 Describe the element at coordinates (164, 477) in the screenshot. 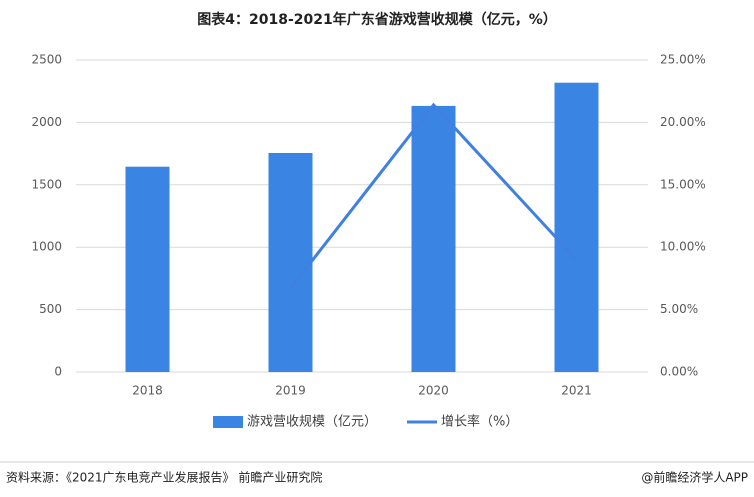

I see `source: 资料来源：《2021广东电竞产业发展报告》 前瞻产业研究院` at that location.